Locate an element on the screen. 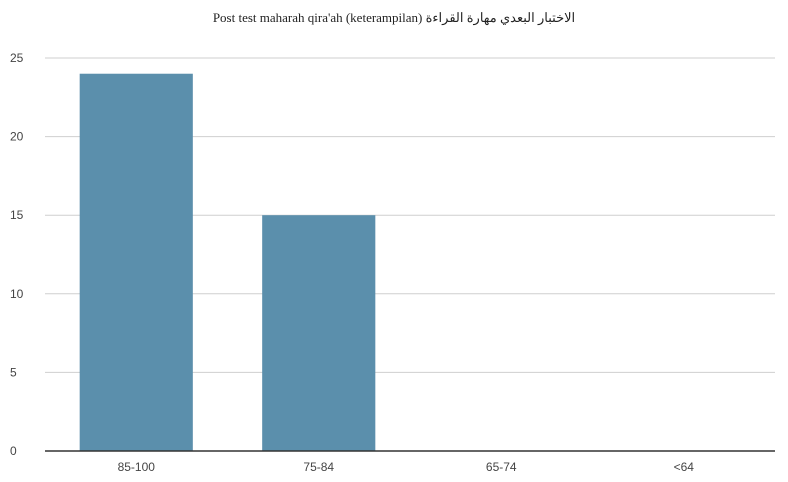  x-tick-label-2: 65-74 is located at coordinates (501, 467).